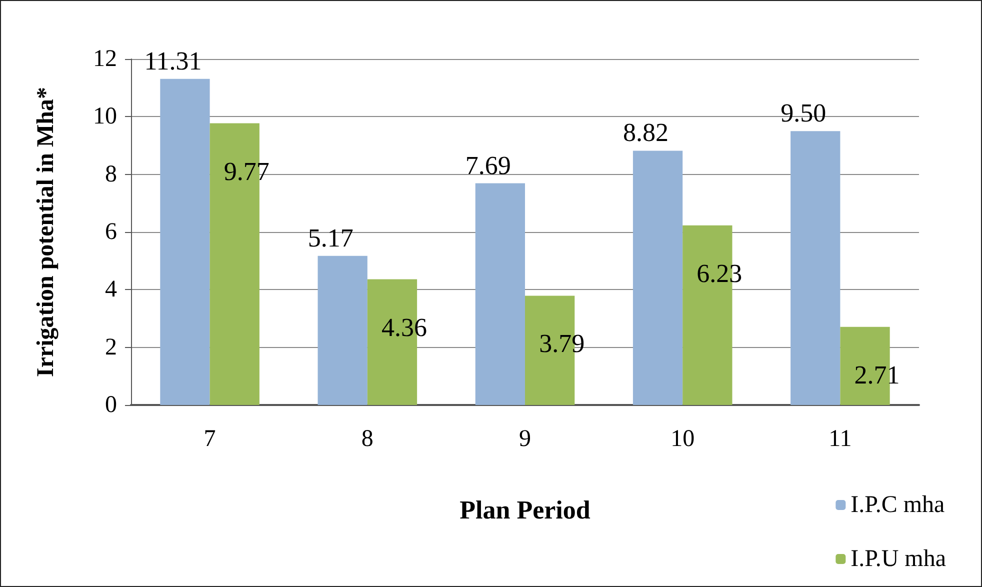  I want to click on data-label: 5.17, so click(331, 237).